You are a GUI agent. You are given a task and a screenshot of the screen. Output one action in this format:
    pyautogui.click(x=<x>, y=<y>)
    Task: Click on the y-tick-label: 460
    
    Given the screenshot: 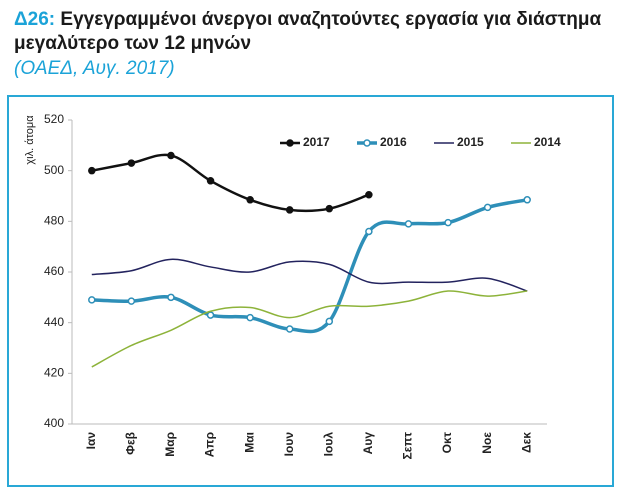 What is the action you would take?
    pyautogui.click(x=54, y=271)
    